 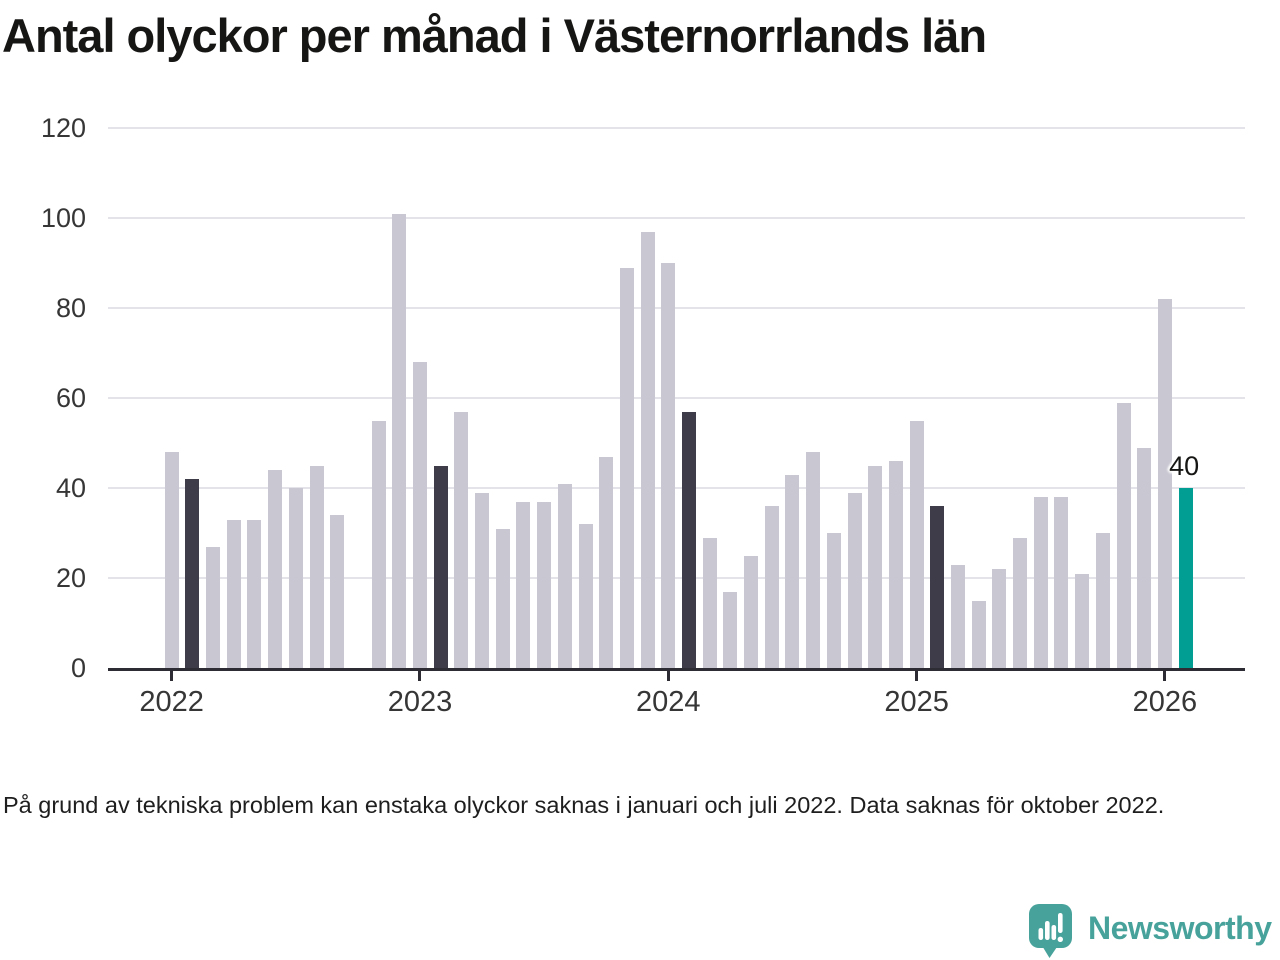 I want to click on y-axis-tick-label: 20, so click(x=70, y=578).